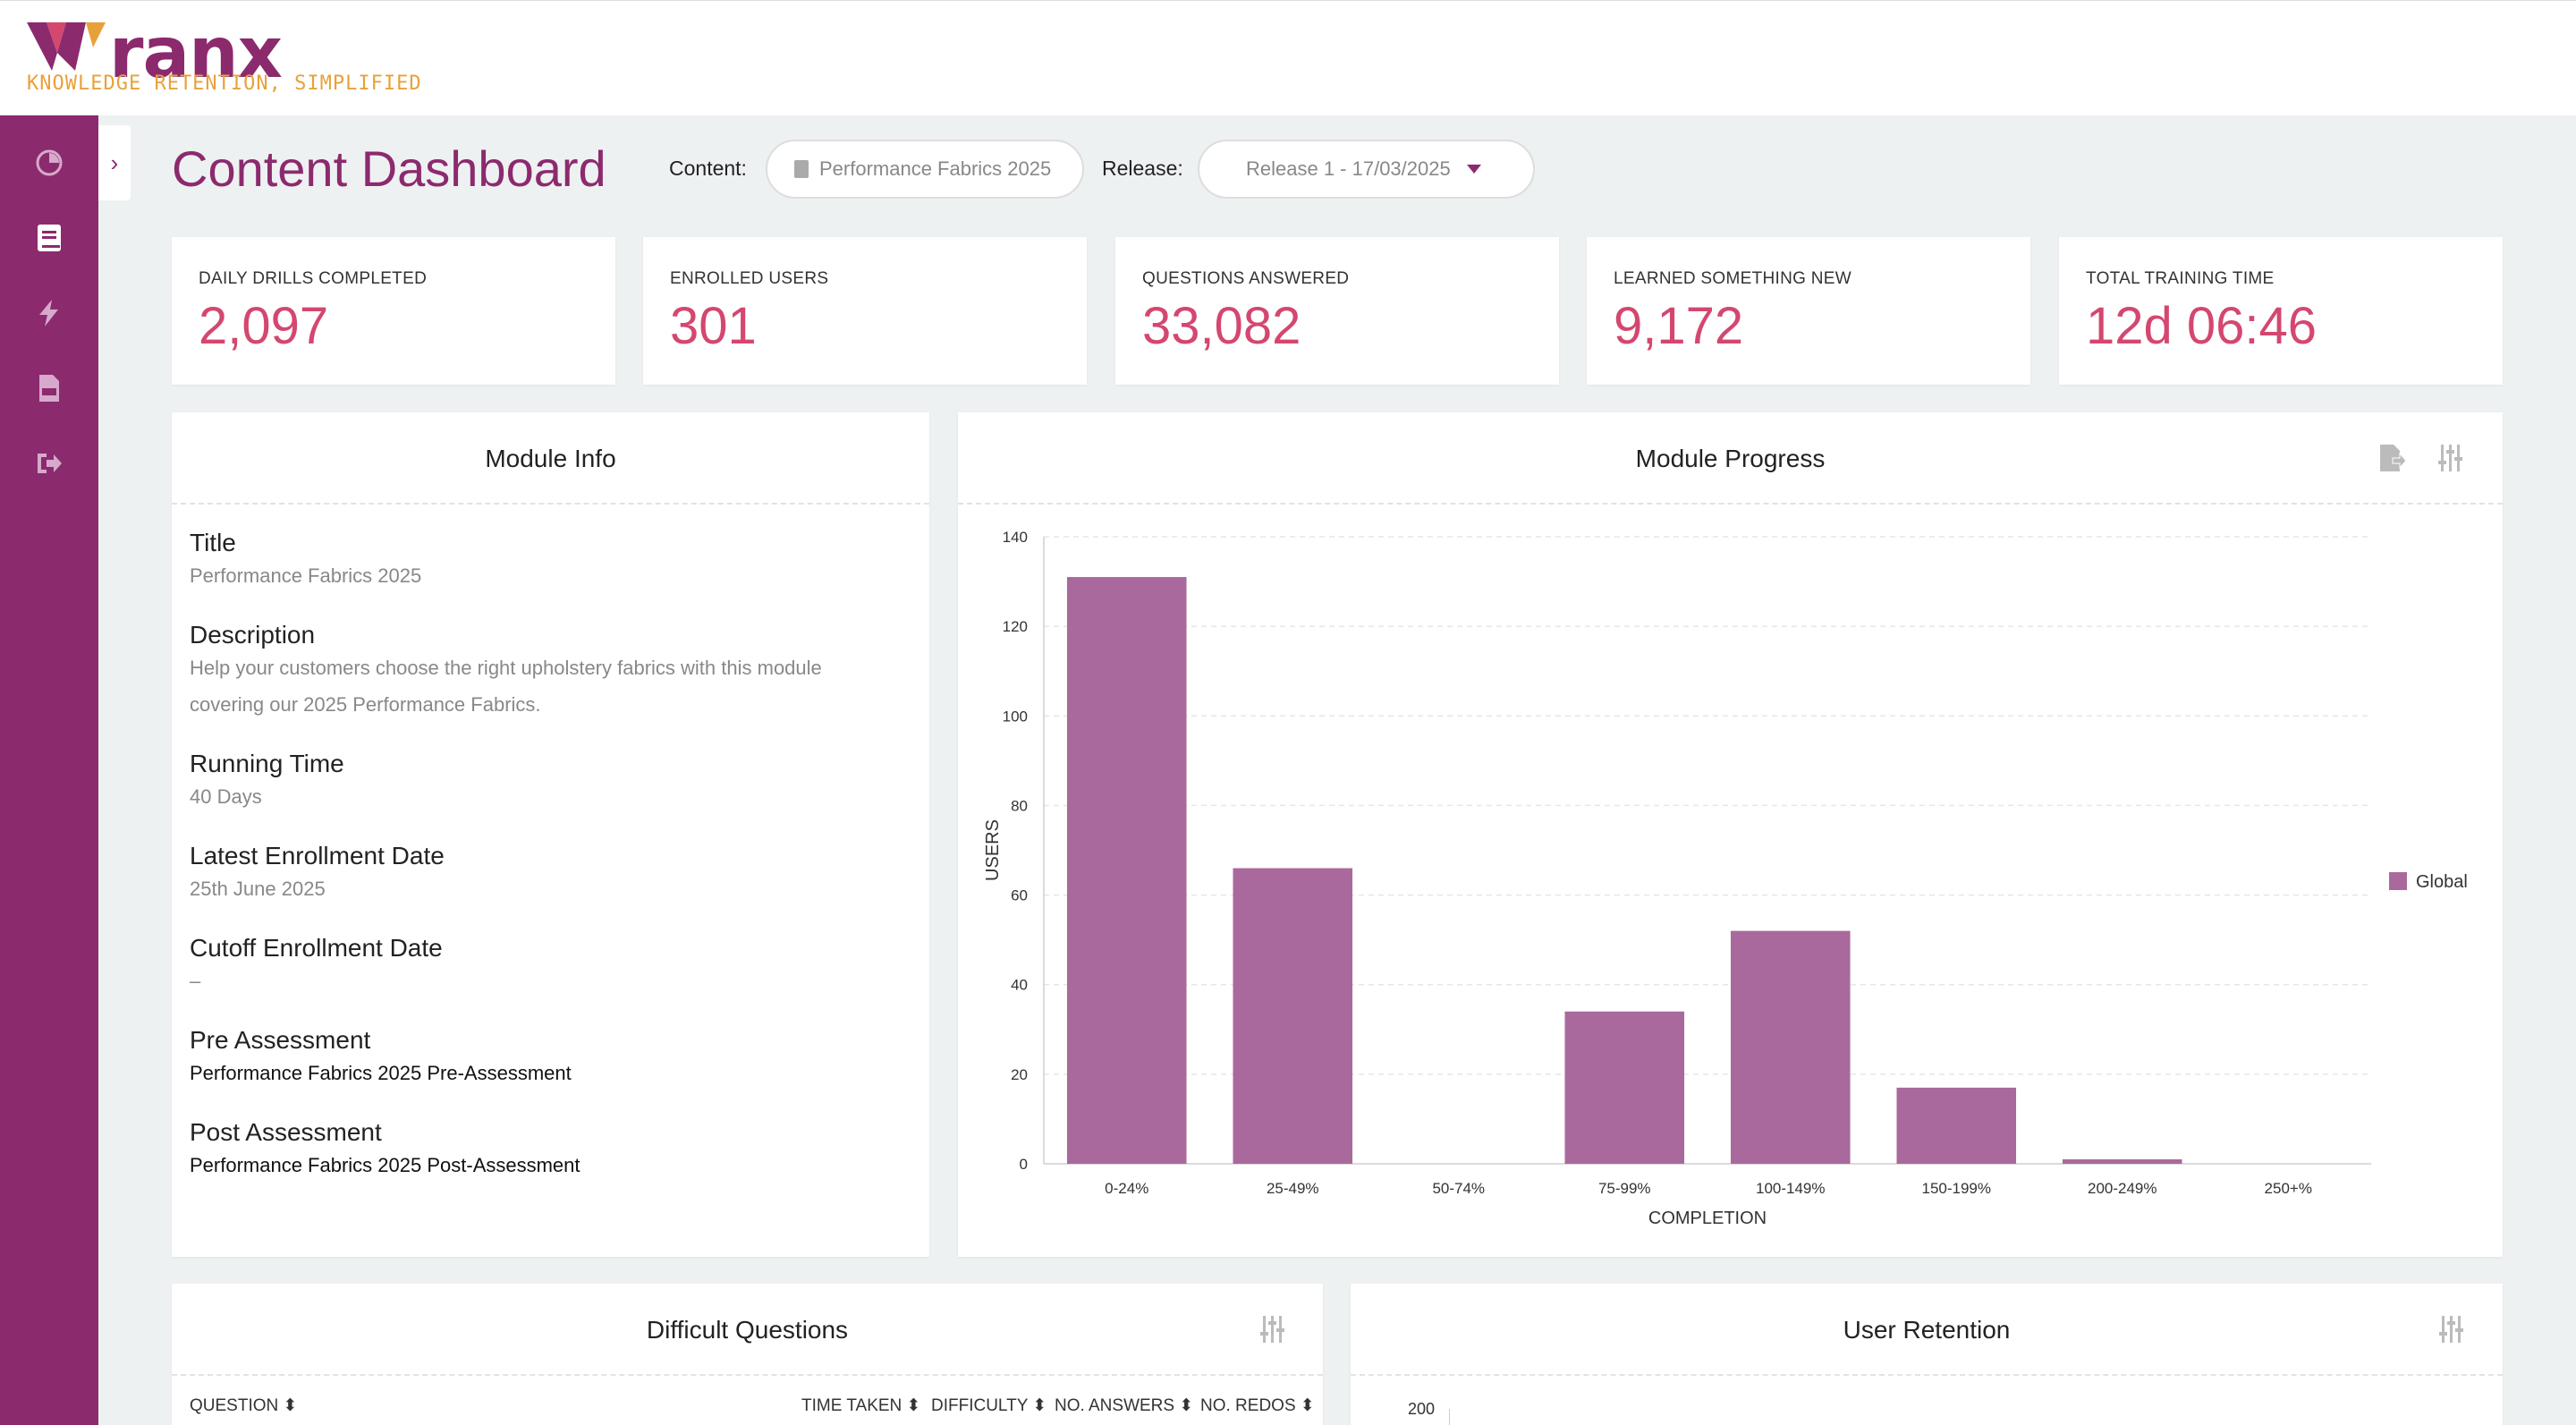  I want to click on book-icon, so click(49, 238).